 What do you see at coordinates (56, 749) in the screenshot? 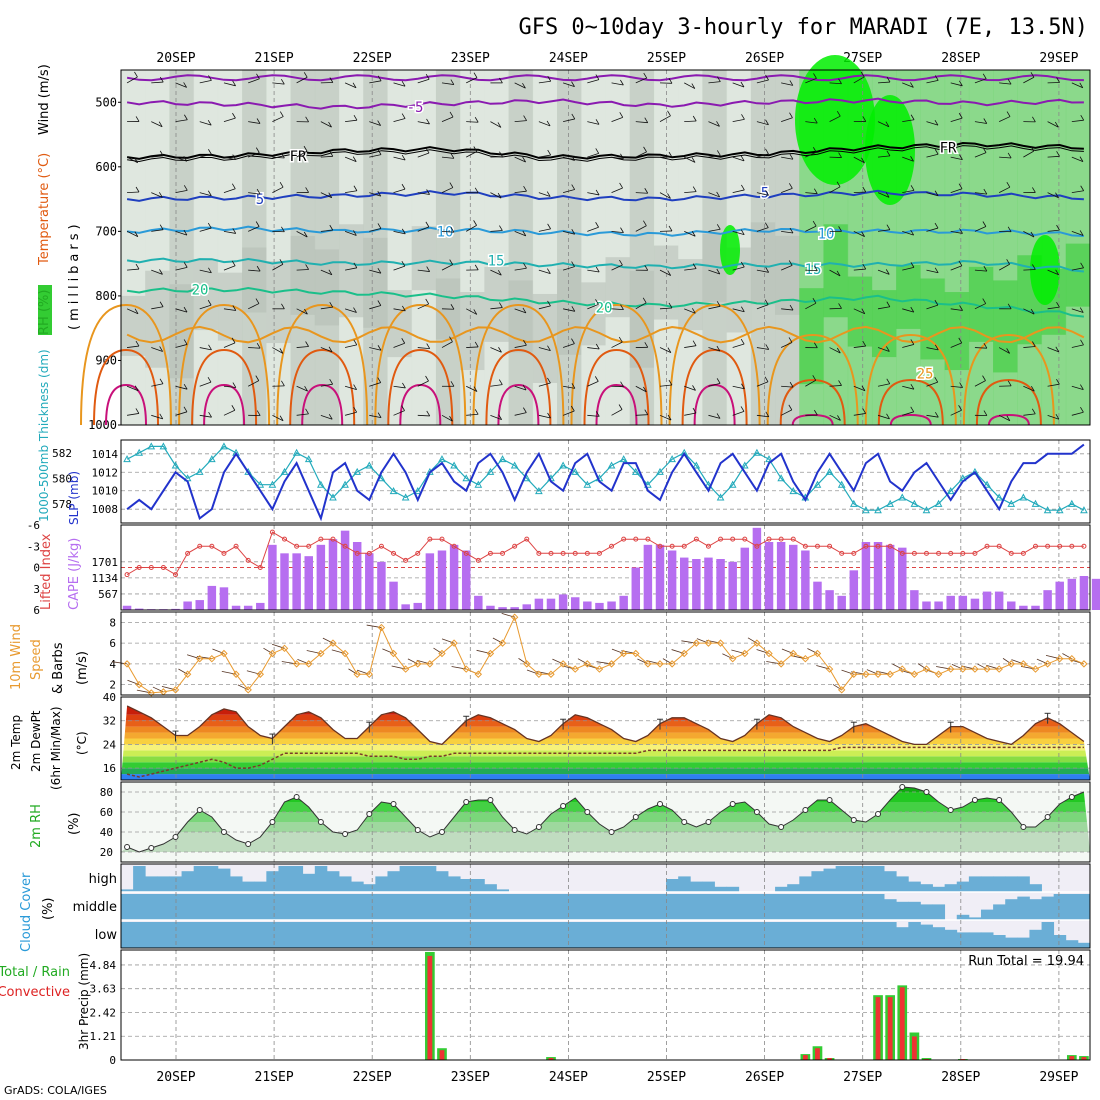
I see `temp-label-c: (6hr Min/Max)` at bounding box center [56, 749].